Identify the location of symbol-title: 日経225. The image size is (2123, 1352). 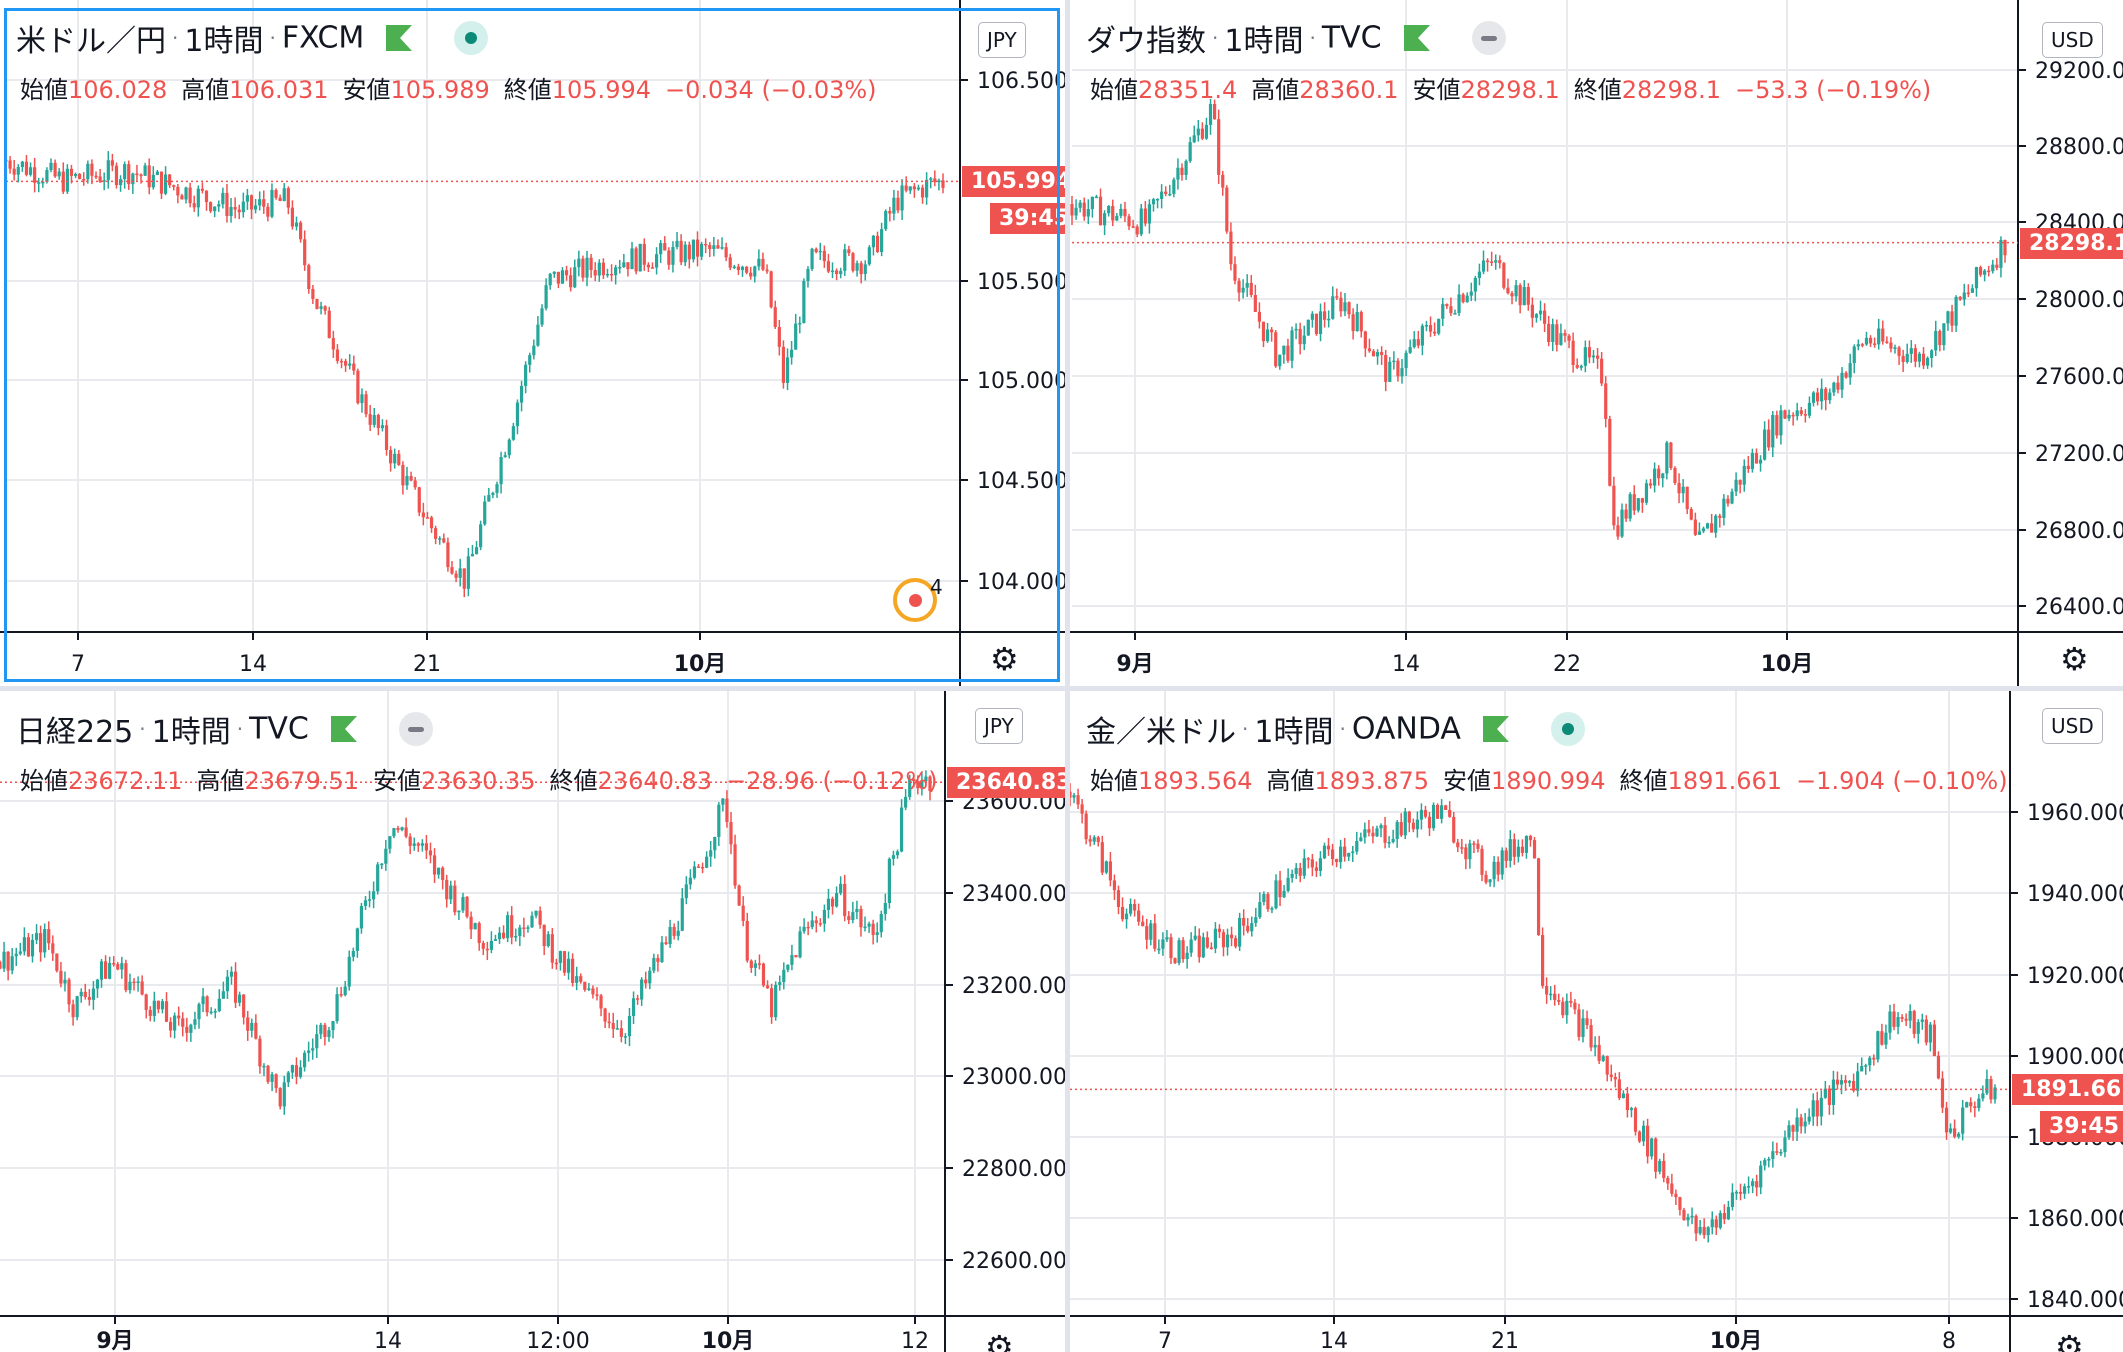
(75, 732).